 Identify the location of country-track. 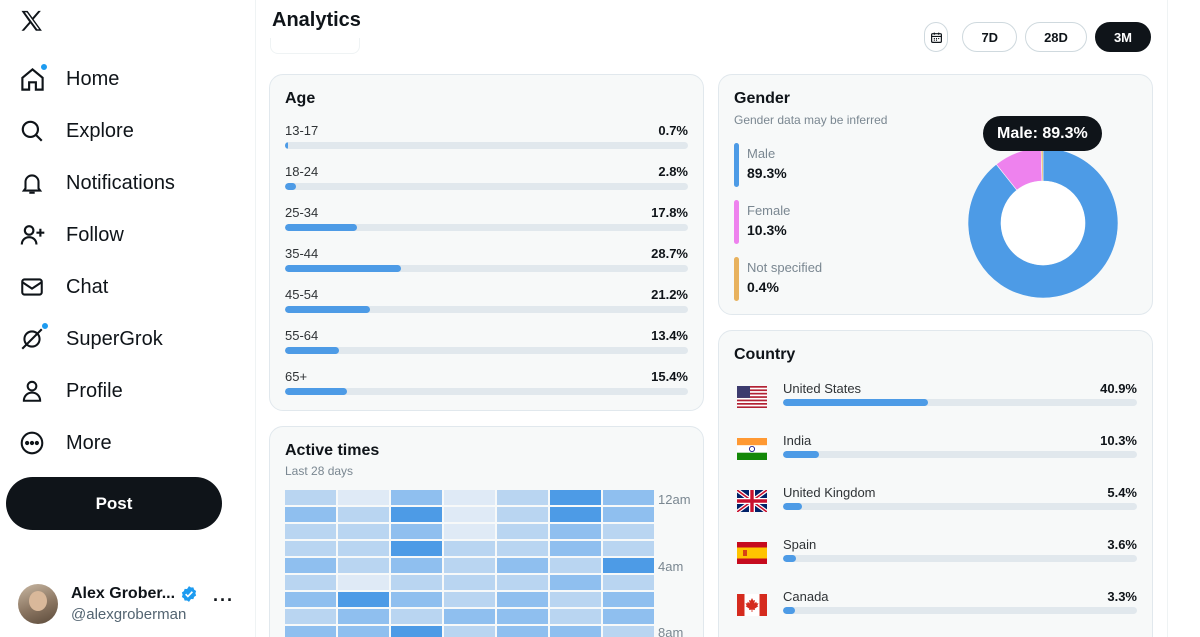
(960, 506).